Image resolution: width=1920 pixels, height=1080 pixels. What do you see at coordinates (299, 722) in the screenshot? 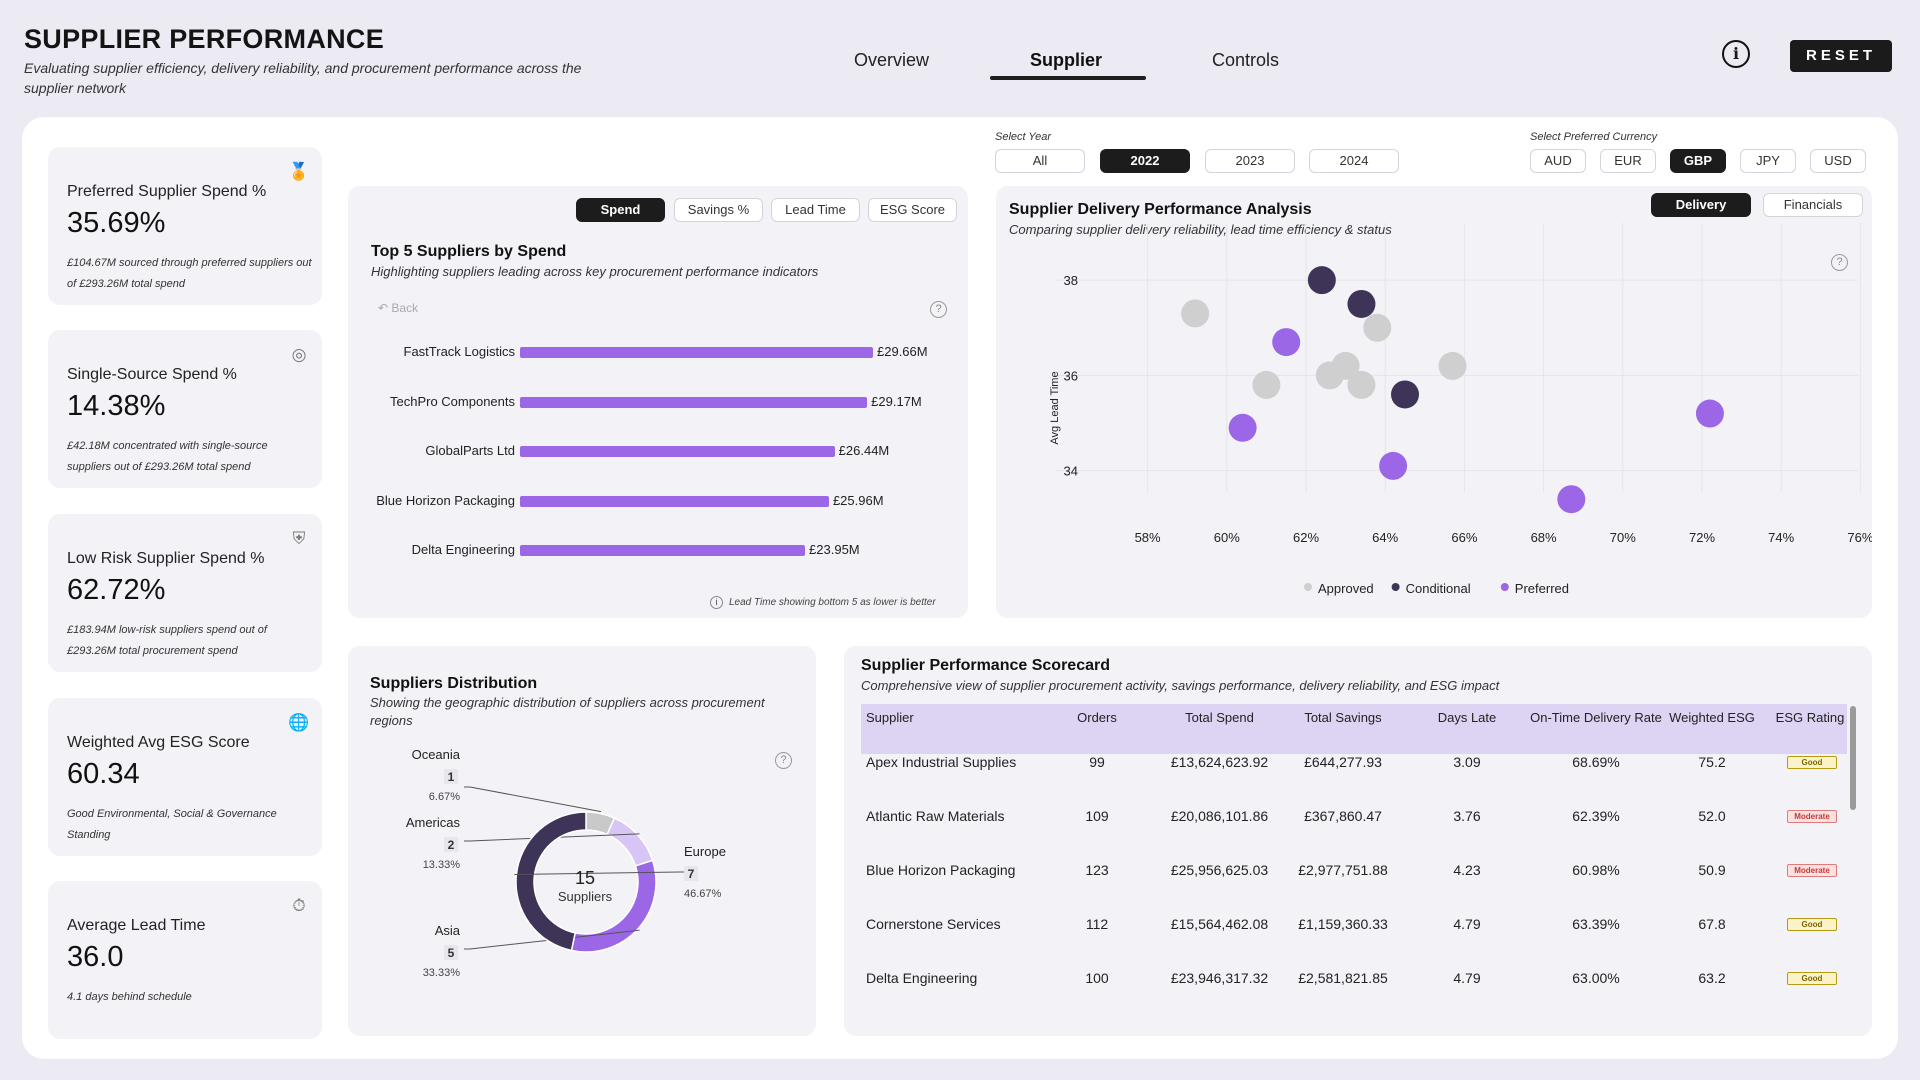
I see `globe-icon: 🌐` at bounding box center [299, 722].